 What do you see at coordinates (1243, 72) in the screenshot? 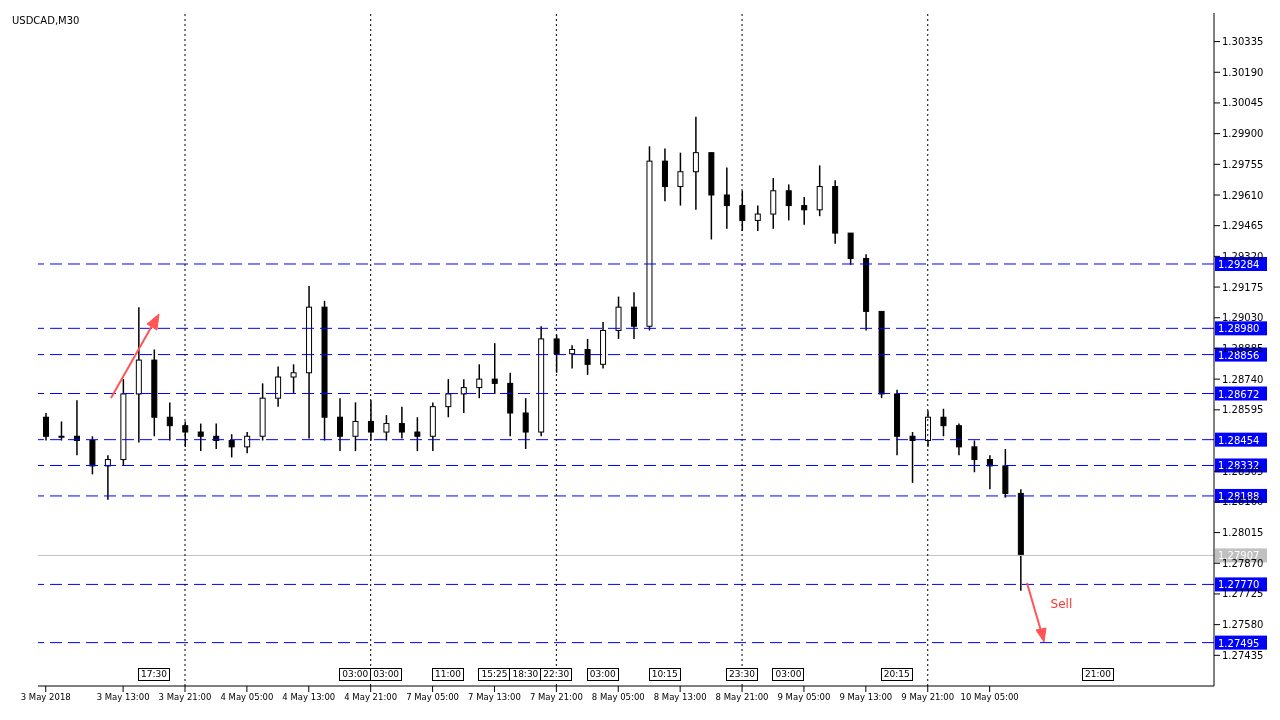
I see `y-tick-label: 1.30190` at bounding box center [1243, 72].